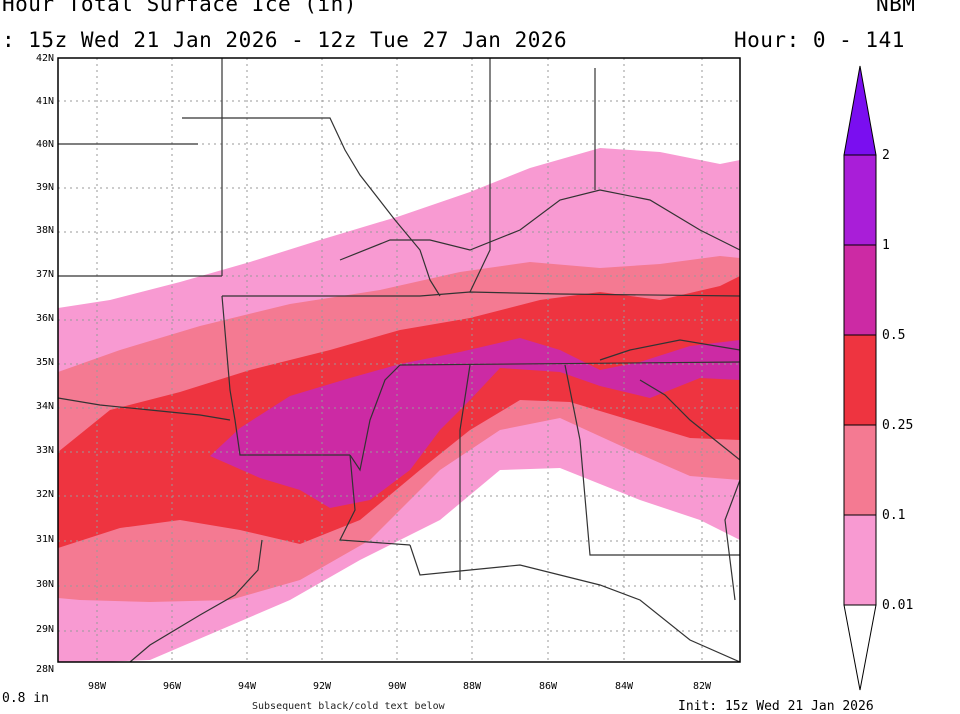 This screenshot has height=714, width=960. Describe the element at coordinates (179, 8) in the screenshot. I see `map-title: Hour Total Surface Ice (in)` at that location.